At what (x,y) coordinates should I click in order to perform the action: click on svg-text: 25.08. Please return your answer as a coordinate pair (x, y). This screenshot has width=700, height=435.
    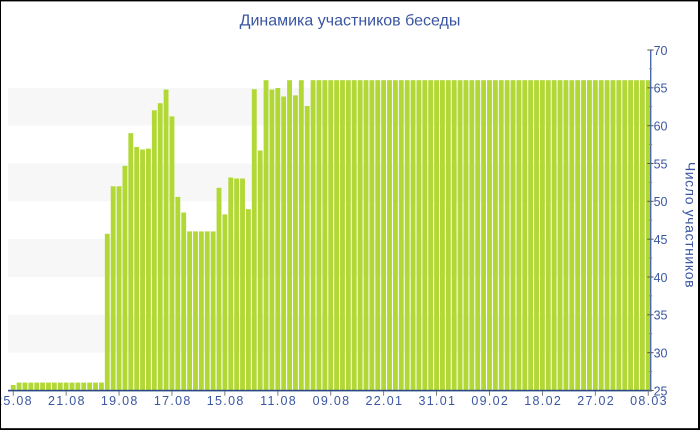
    Looking at the image, I should click on (16, 401).